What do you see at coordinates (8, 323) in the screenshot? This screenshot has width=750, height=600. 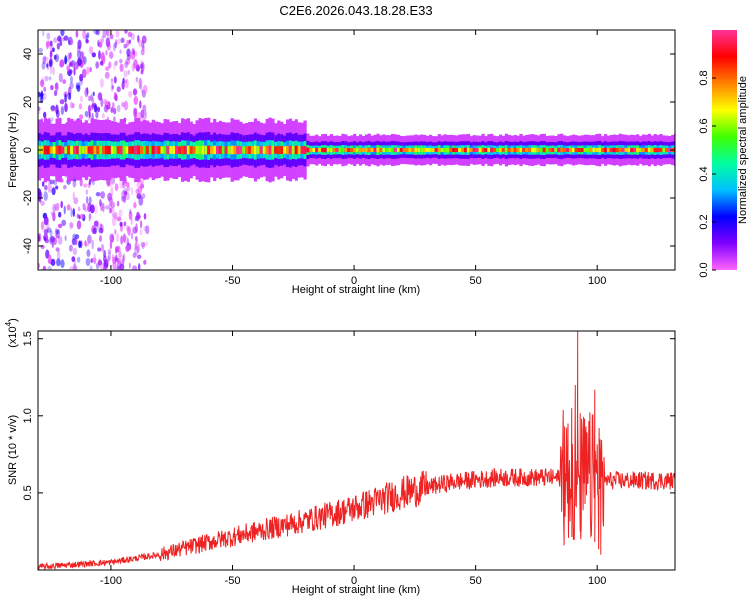 I see `snr-scale-exponent: 4` at bounding box center [8, 323].